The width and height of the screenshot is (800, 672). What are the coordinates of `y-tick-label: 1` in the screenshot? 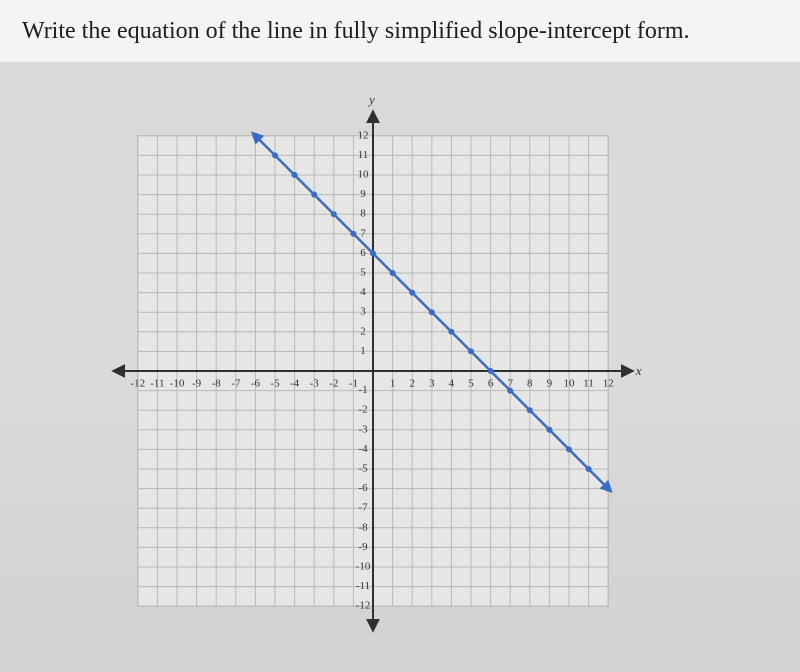 It's located at (363, 351).